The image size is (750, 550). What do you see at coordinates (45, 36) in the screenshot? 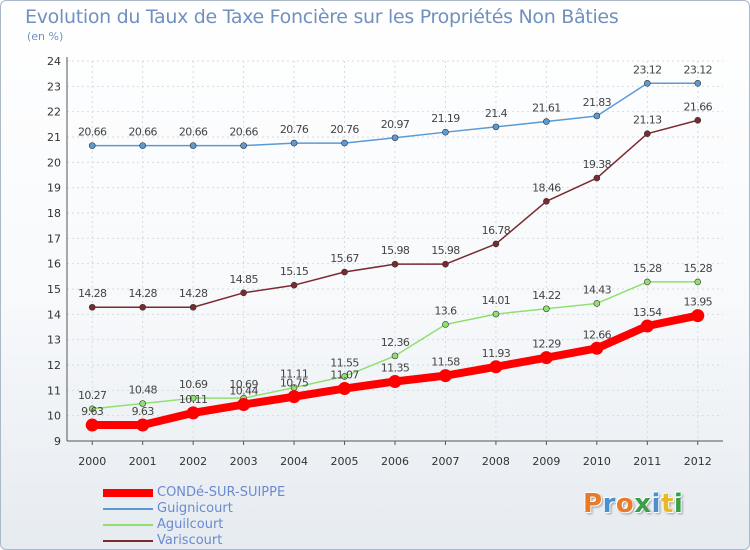
I see `chart-unit-label: (en %)` at bounding box center [45, 36].